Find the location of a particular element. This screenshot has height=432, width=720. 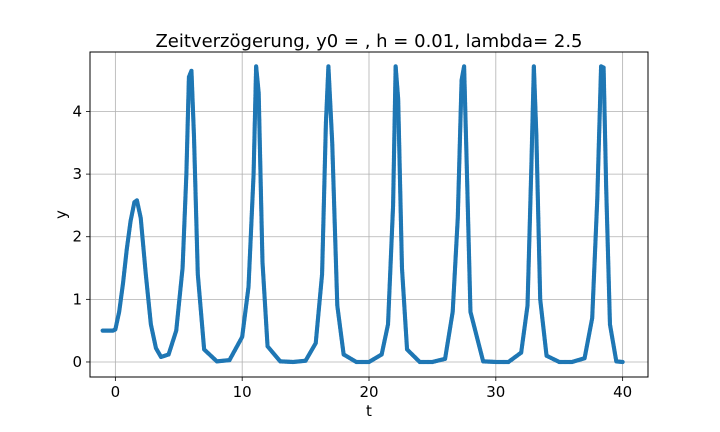

y-axis: 0 1 2 3 4 is located at coordinates (81, 236).